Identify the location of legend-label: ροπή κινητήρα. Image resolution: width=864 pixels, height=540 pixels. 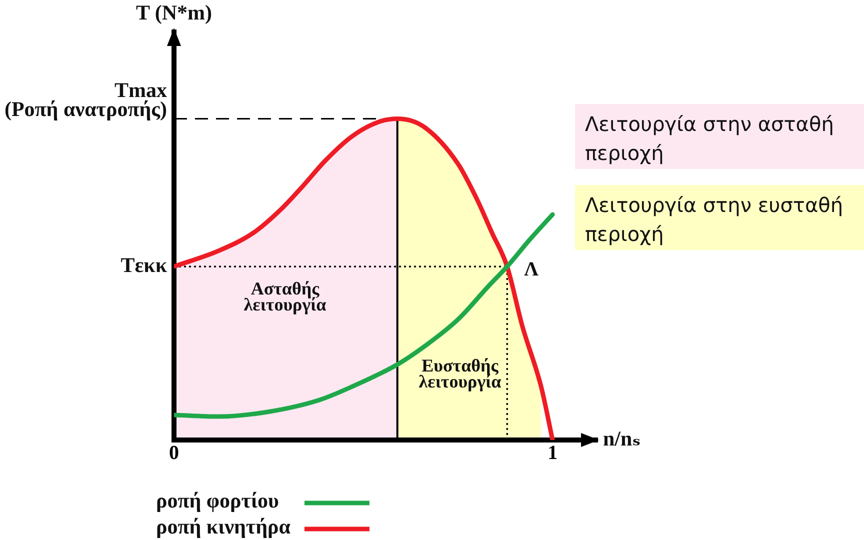
(223, 526).